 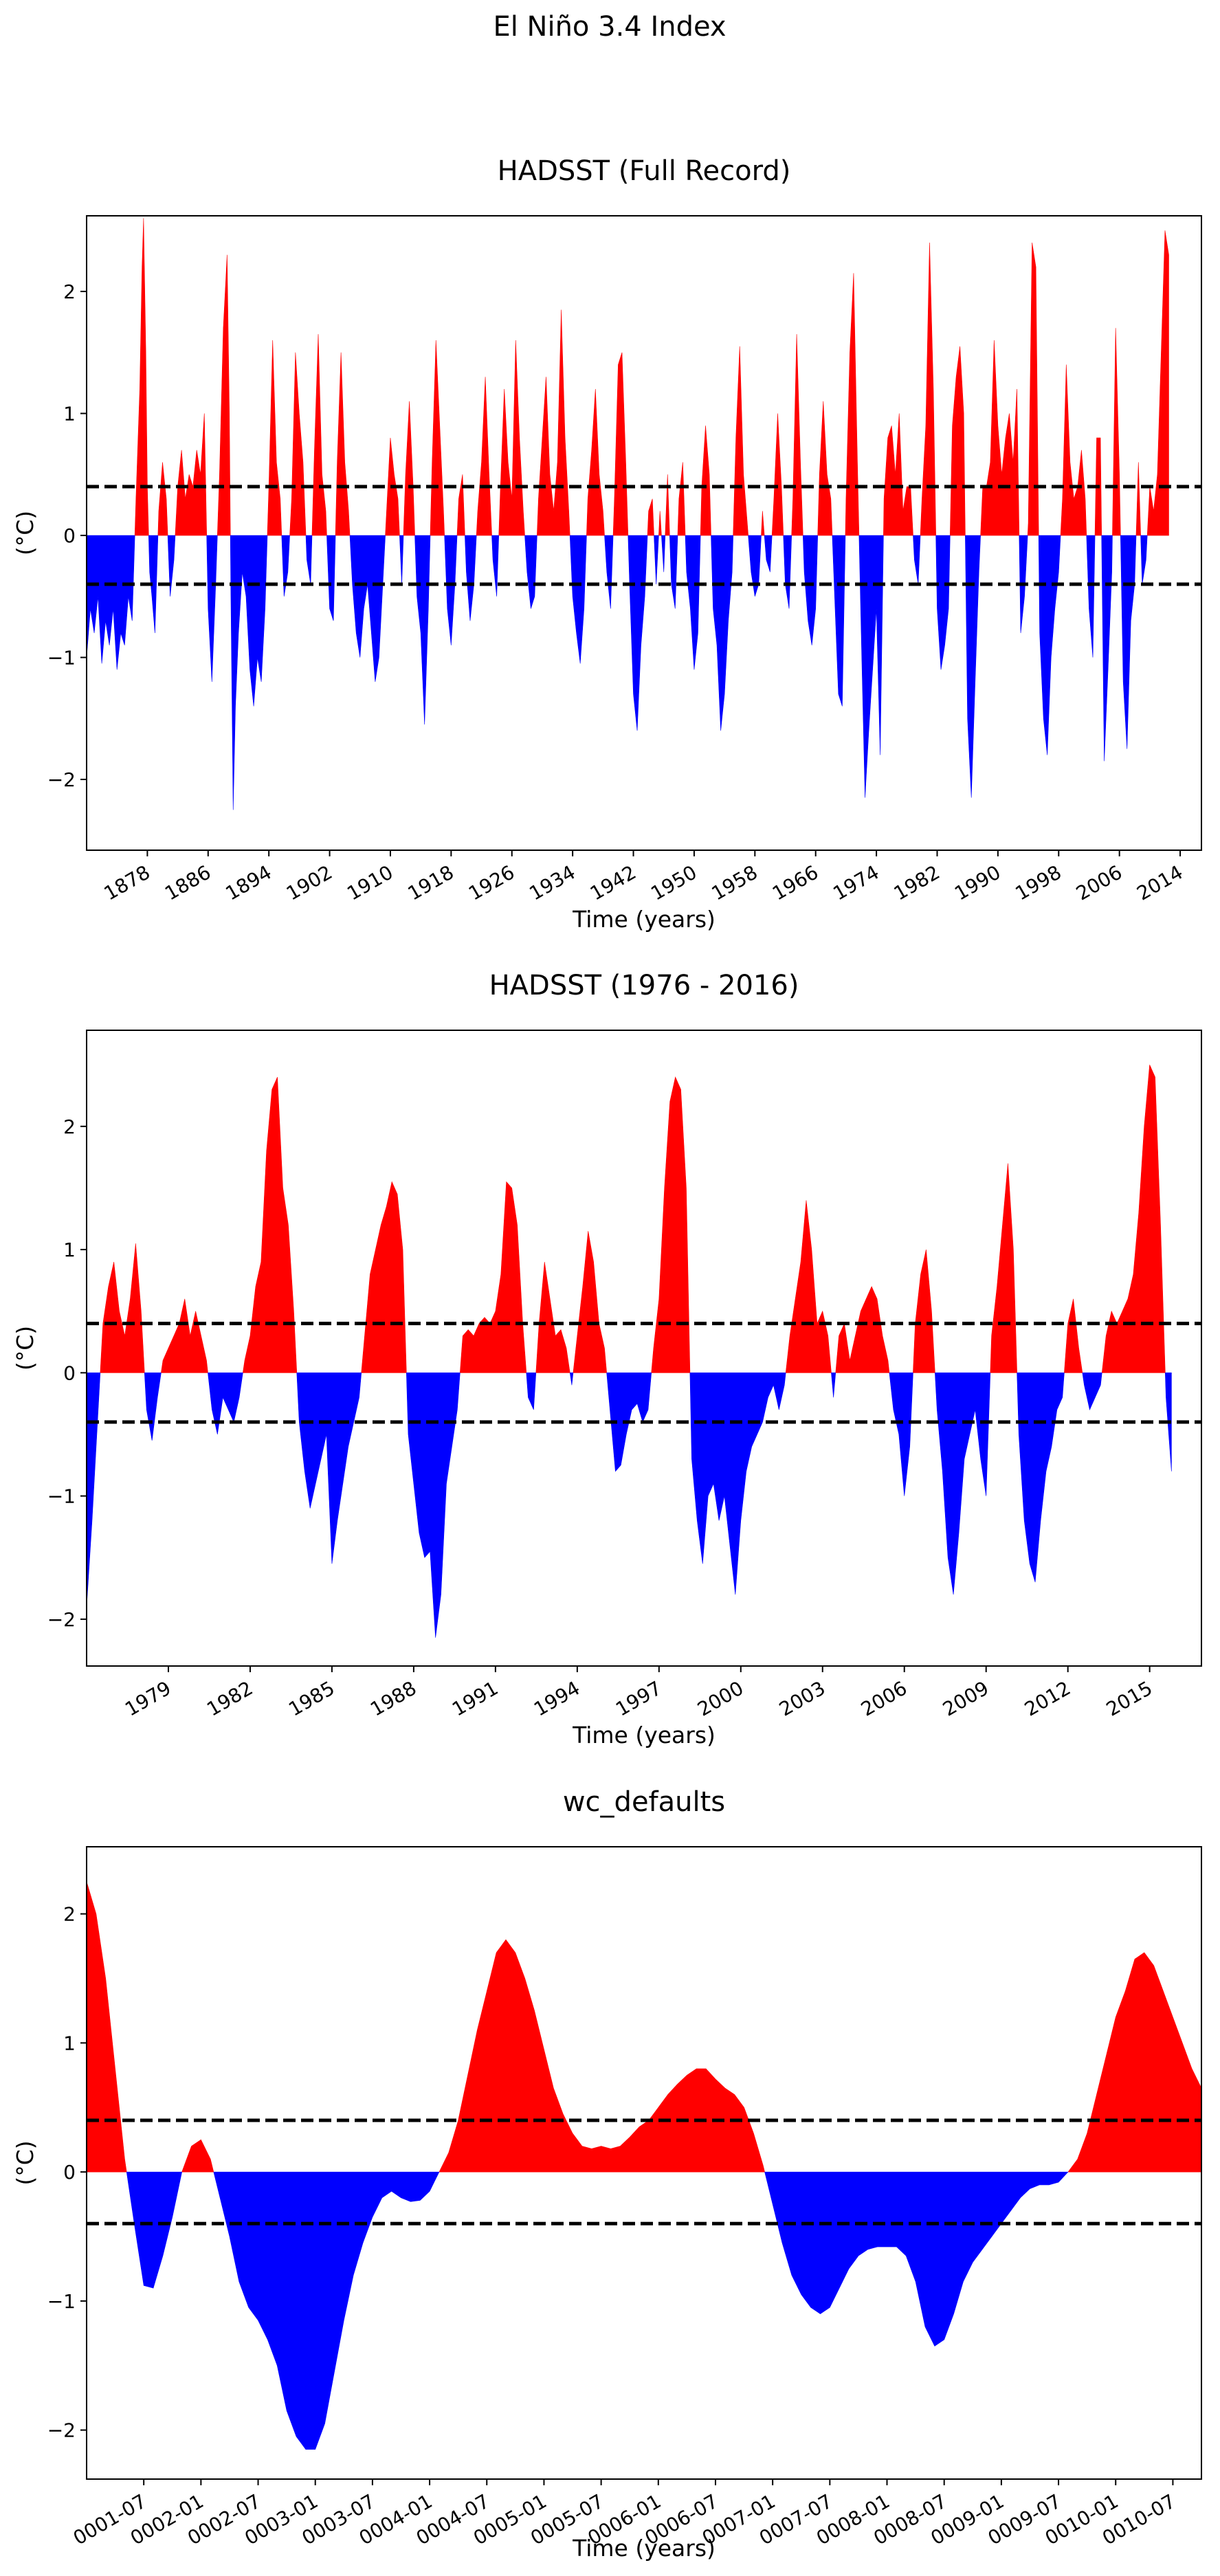 What do you see at coordinates (644, 1802) in the screenshot?
I see `chart-title: wc_defaults` at bounding box center [644, 1802].